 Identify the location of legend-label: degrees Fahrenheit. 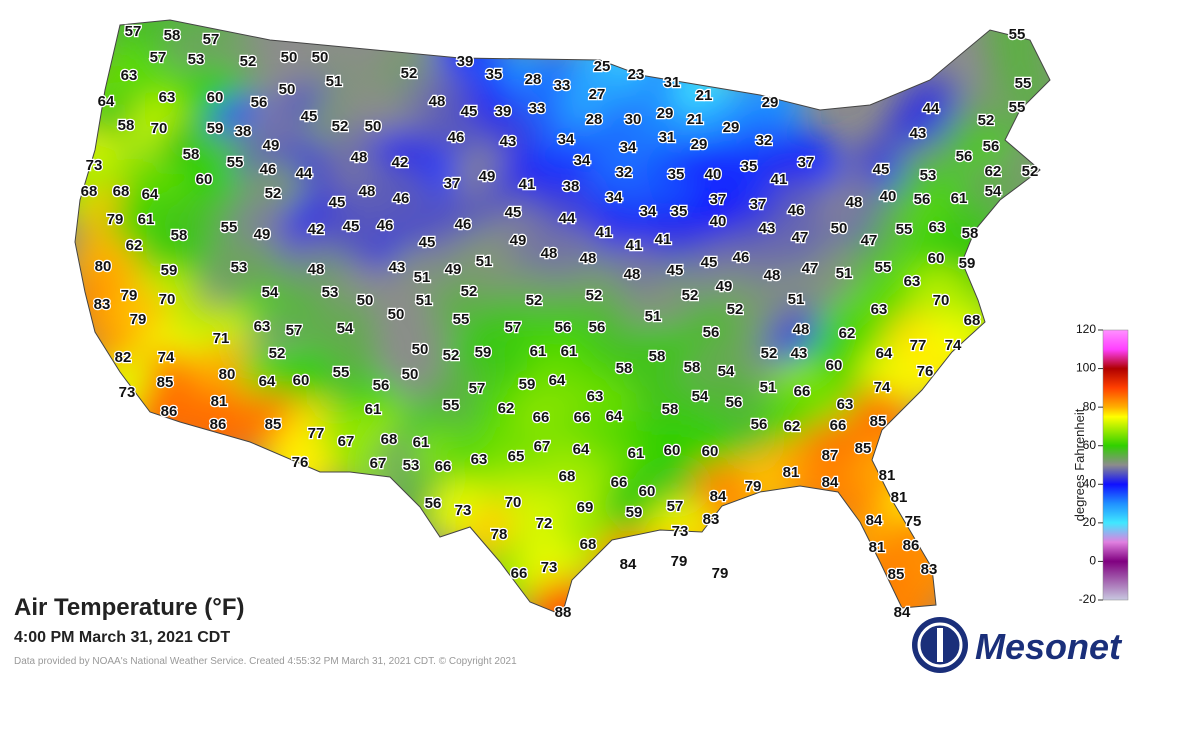
(1079, 464).